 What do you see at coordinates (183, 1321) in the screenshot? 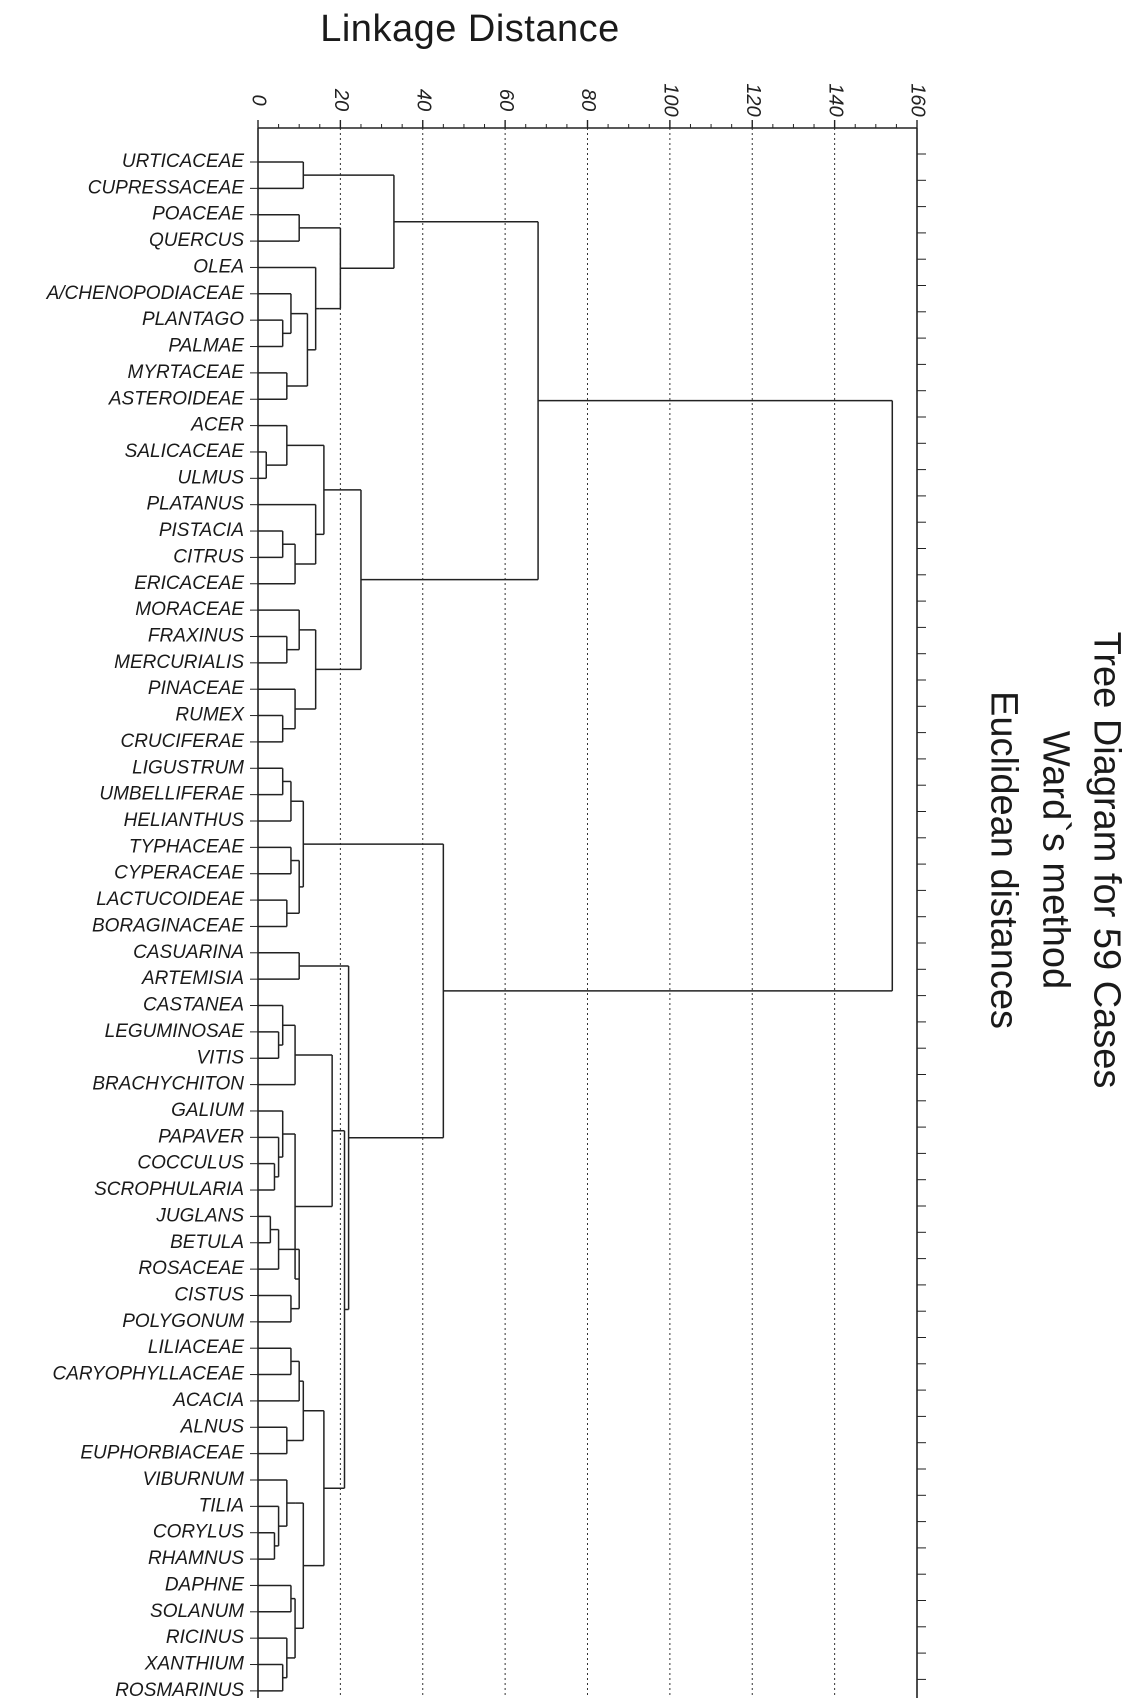
I see `leaf-label: POLYGONUM` at bounding box center [183, 1321].